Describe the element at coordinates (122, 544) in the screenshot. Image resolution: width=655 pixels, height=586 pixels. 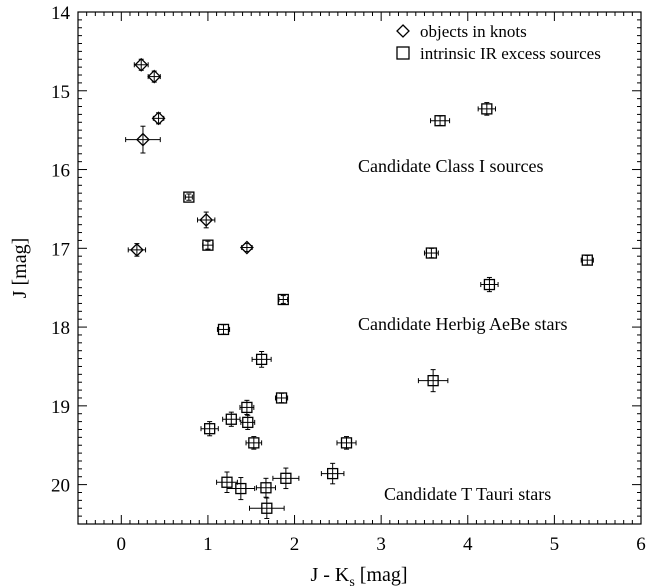
I see `x-tick-label: 0` at that location.